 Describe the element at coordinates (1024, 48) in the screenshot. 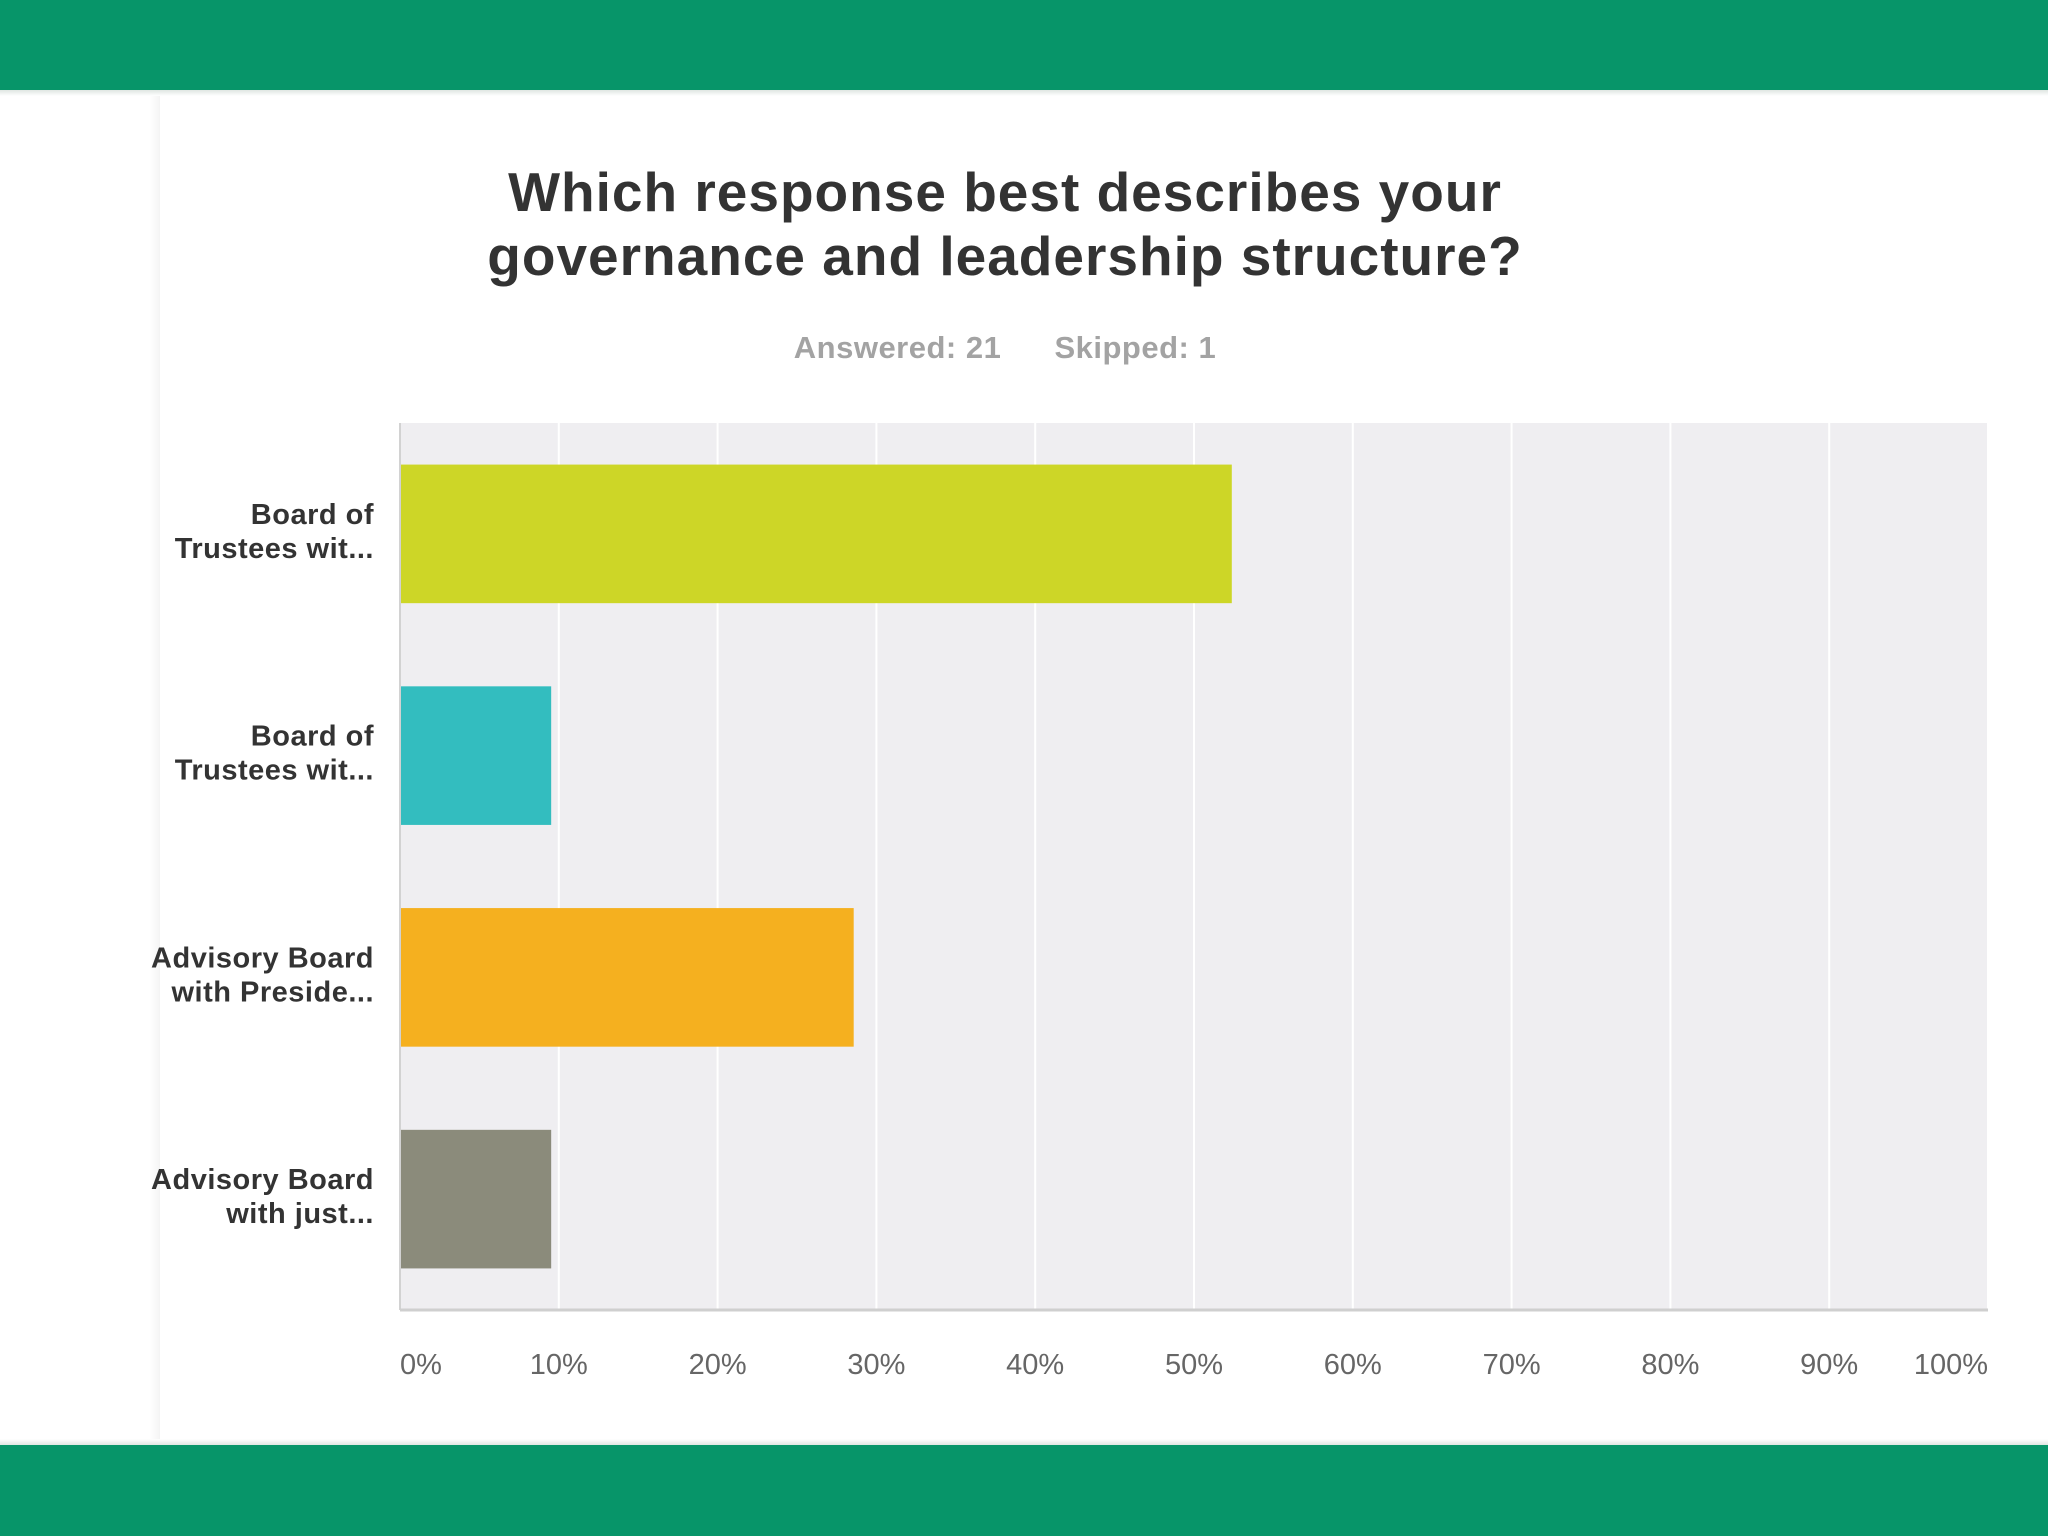

I see `top-green-band` at that location.